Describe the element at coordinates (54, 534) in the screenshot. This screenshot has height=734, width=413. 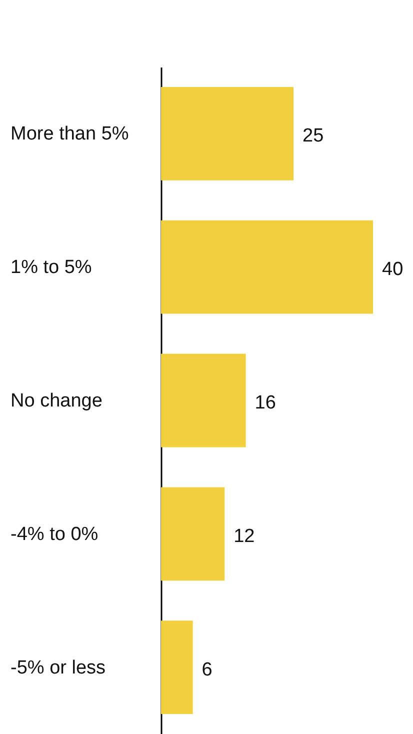
I see `y-tick-label: -4% to 0%` at that location.